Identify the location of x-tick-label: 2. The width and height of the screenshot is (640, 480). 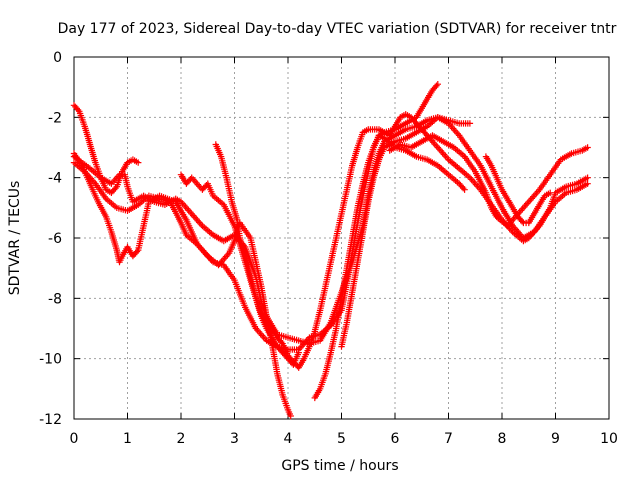
(181, 439).